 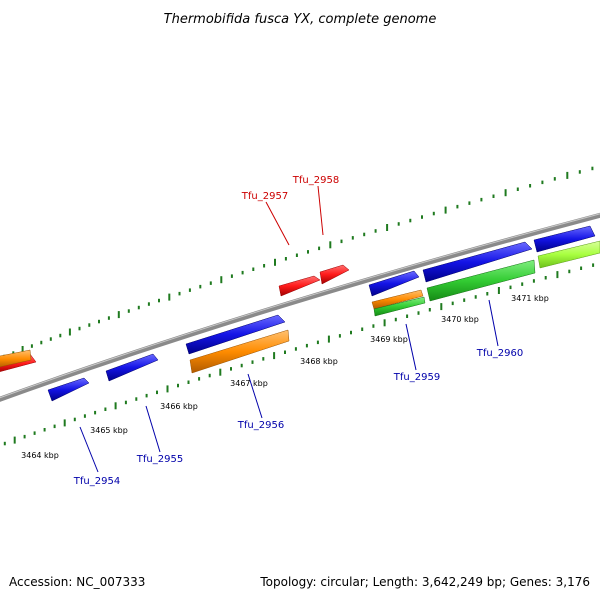 I want to click on accession-text: Accession: NC_007333, so click(x=77, y=582).